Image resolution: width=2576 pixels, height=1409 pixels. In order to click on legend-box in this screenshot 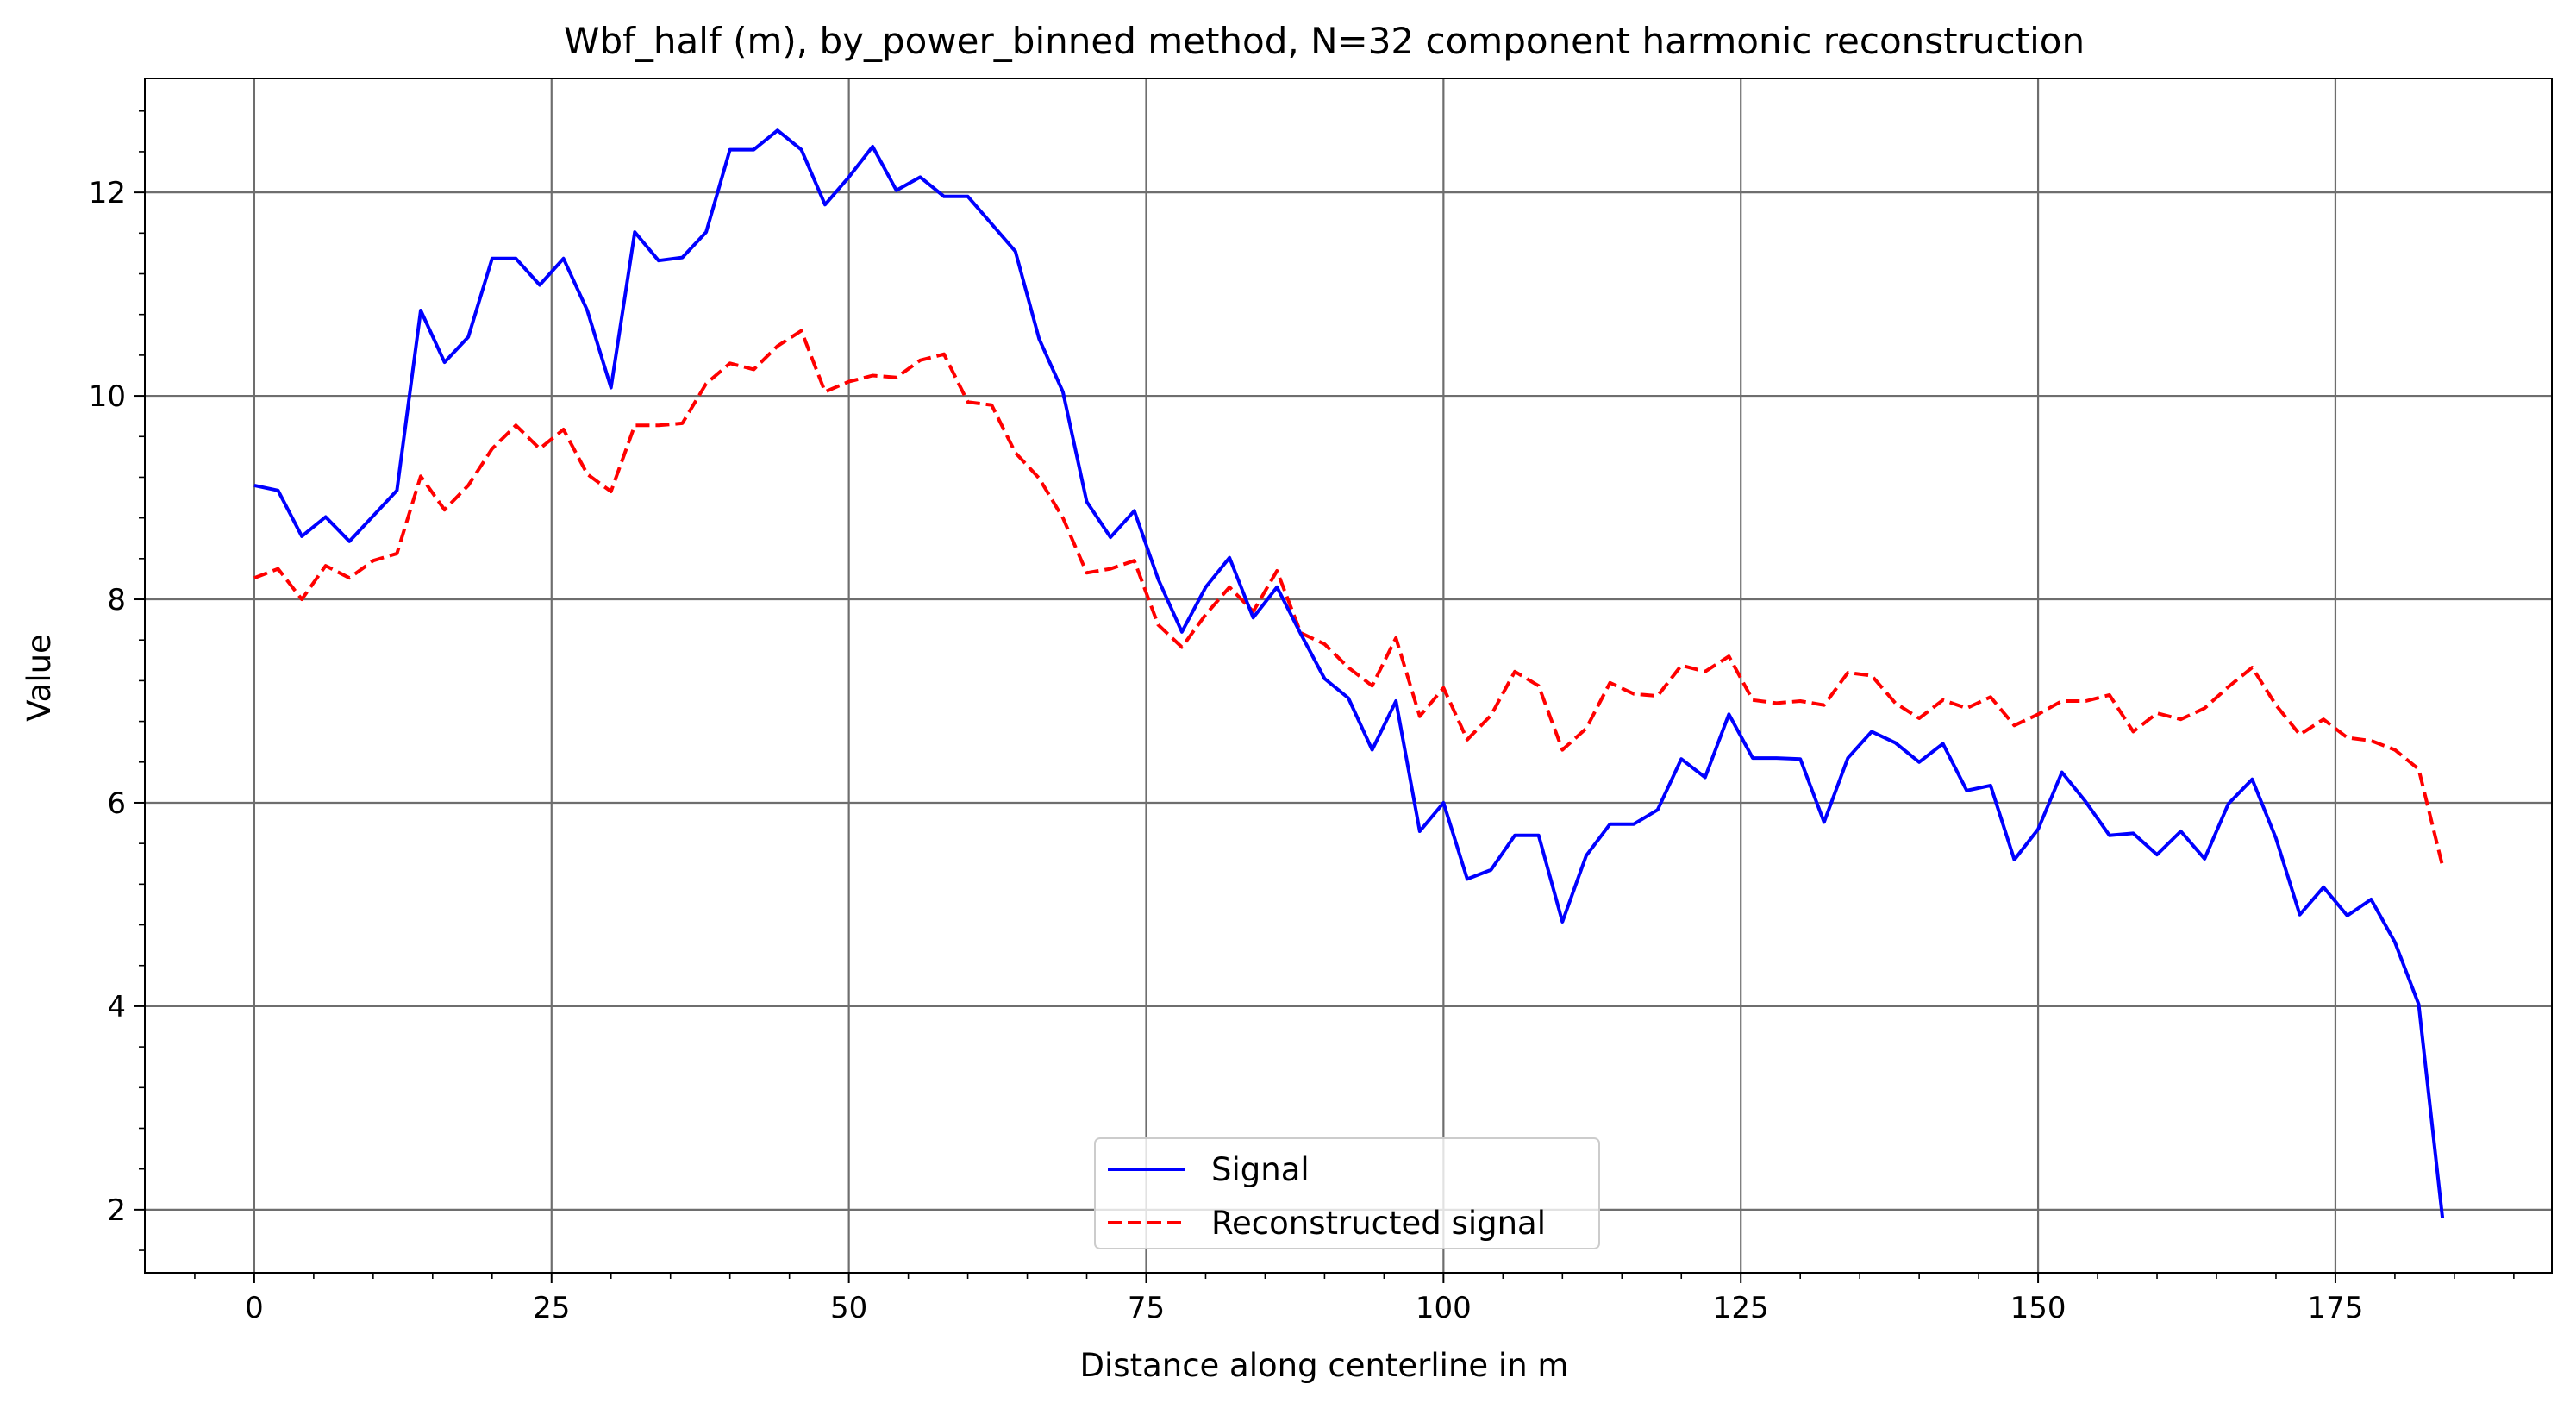, I will do `click(1347, 1193)`.